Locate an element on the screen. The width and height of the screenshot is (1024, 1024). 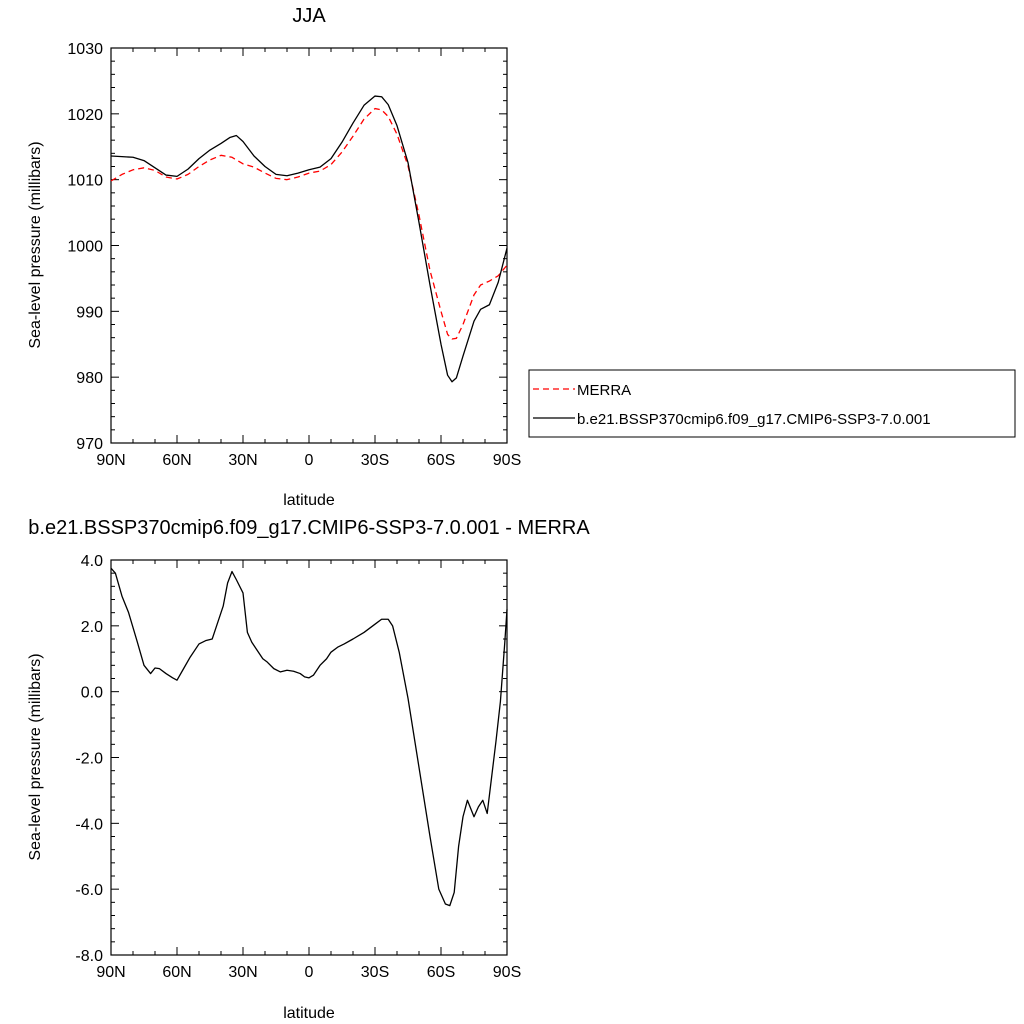
legend-box is located at coordinates (772, 403).